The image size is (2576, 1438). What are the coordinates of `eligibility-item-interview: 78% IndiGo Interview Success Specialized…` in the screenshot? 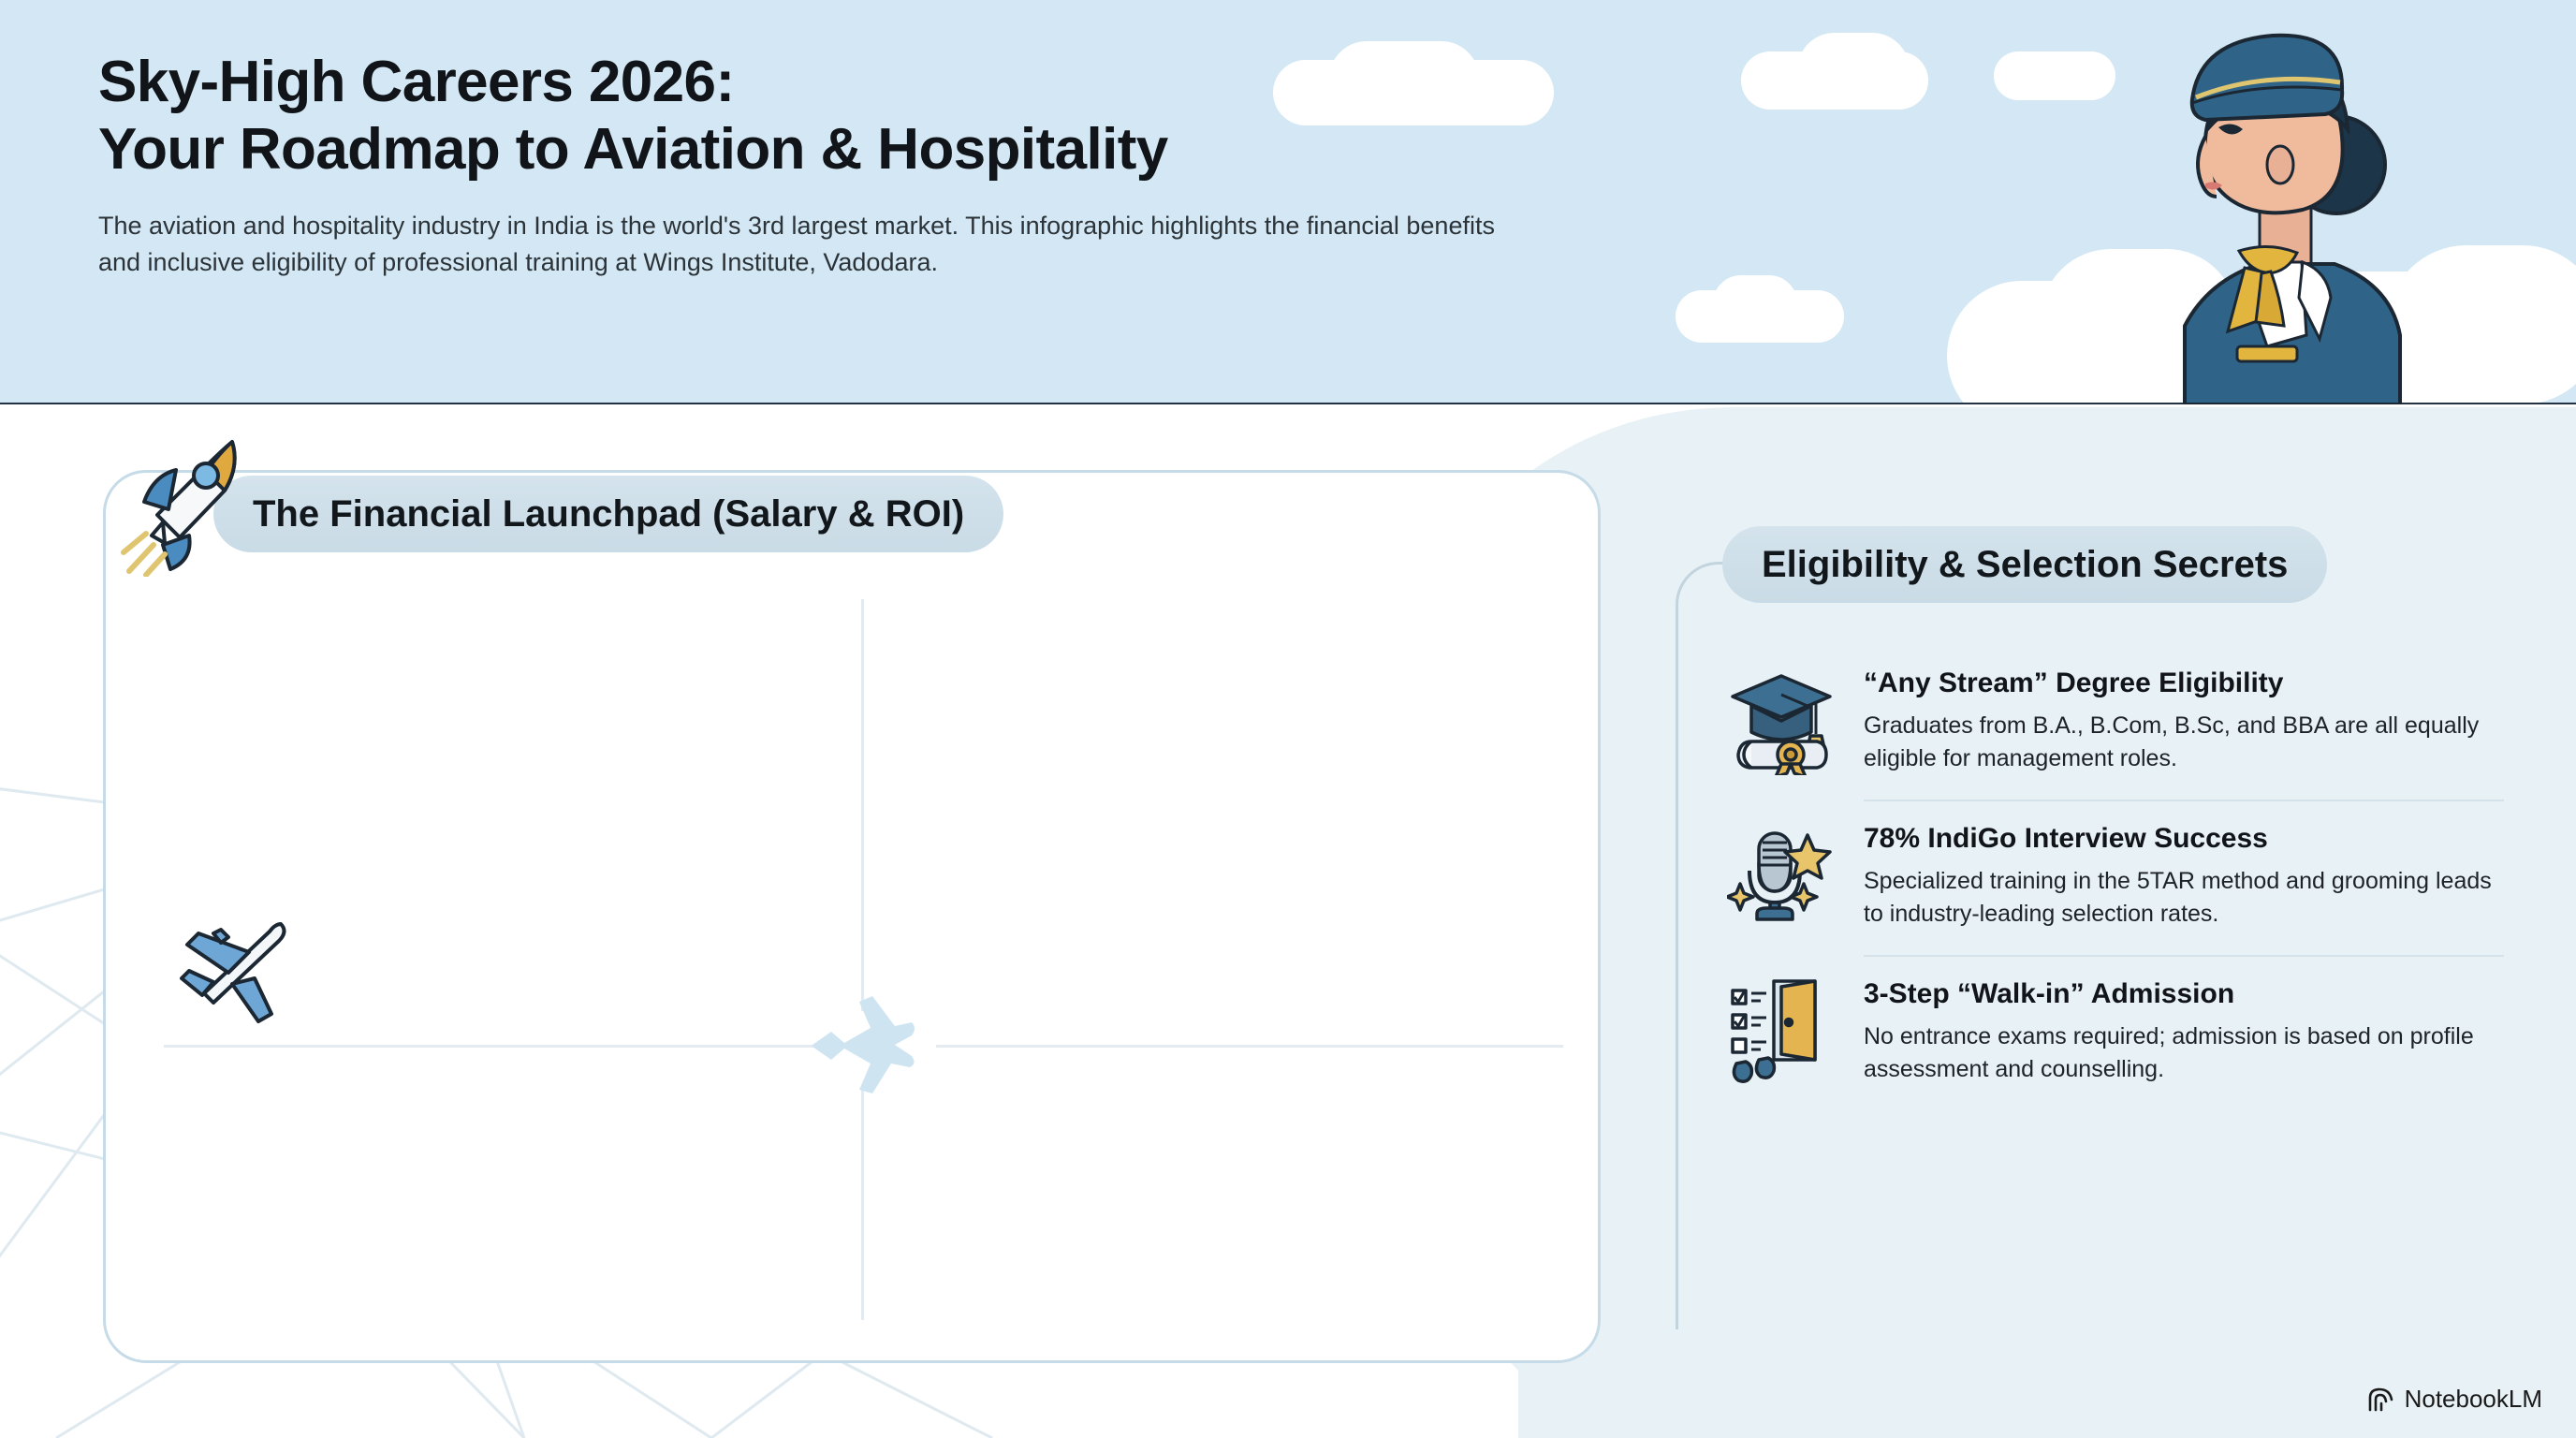 It's located at (2114, 878).